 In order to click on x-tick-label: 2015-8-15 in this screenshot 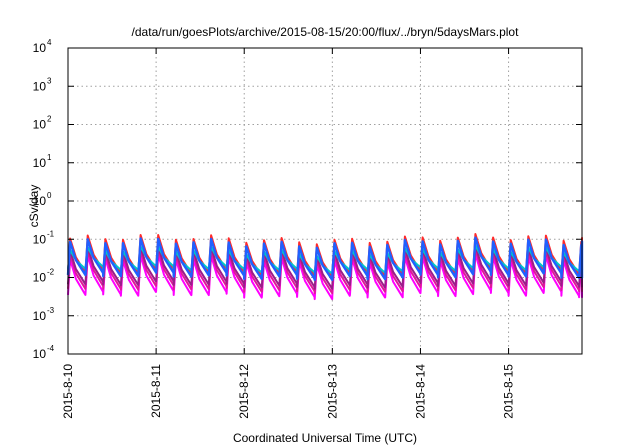, I will do `click(509, 391)`.